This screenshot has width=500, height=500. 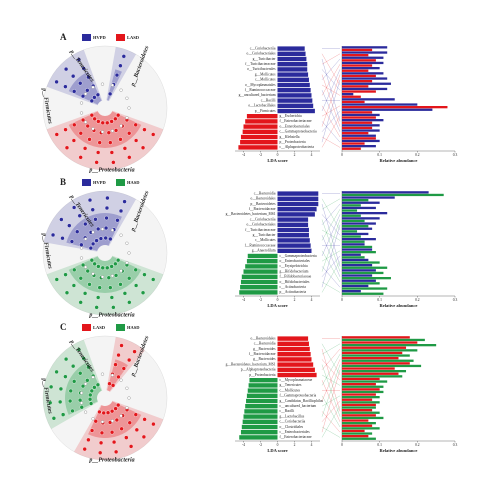 What do you see at coordinates (243, 300) in the screenshot?
I see `x-tick-label: -4` at bounding box center [243, 300].